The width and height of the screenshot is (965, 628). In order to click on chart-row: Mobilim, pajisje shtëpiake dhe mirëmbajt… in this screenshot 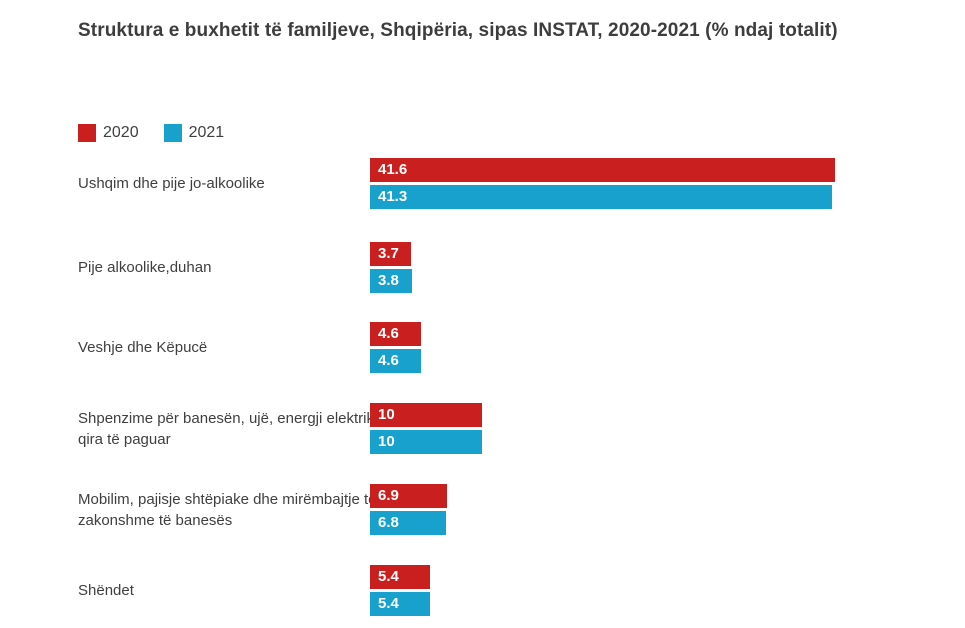, I will do `click(482, 509)`.